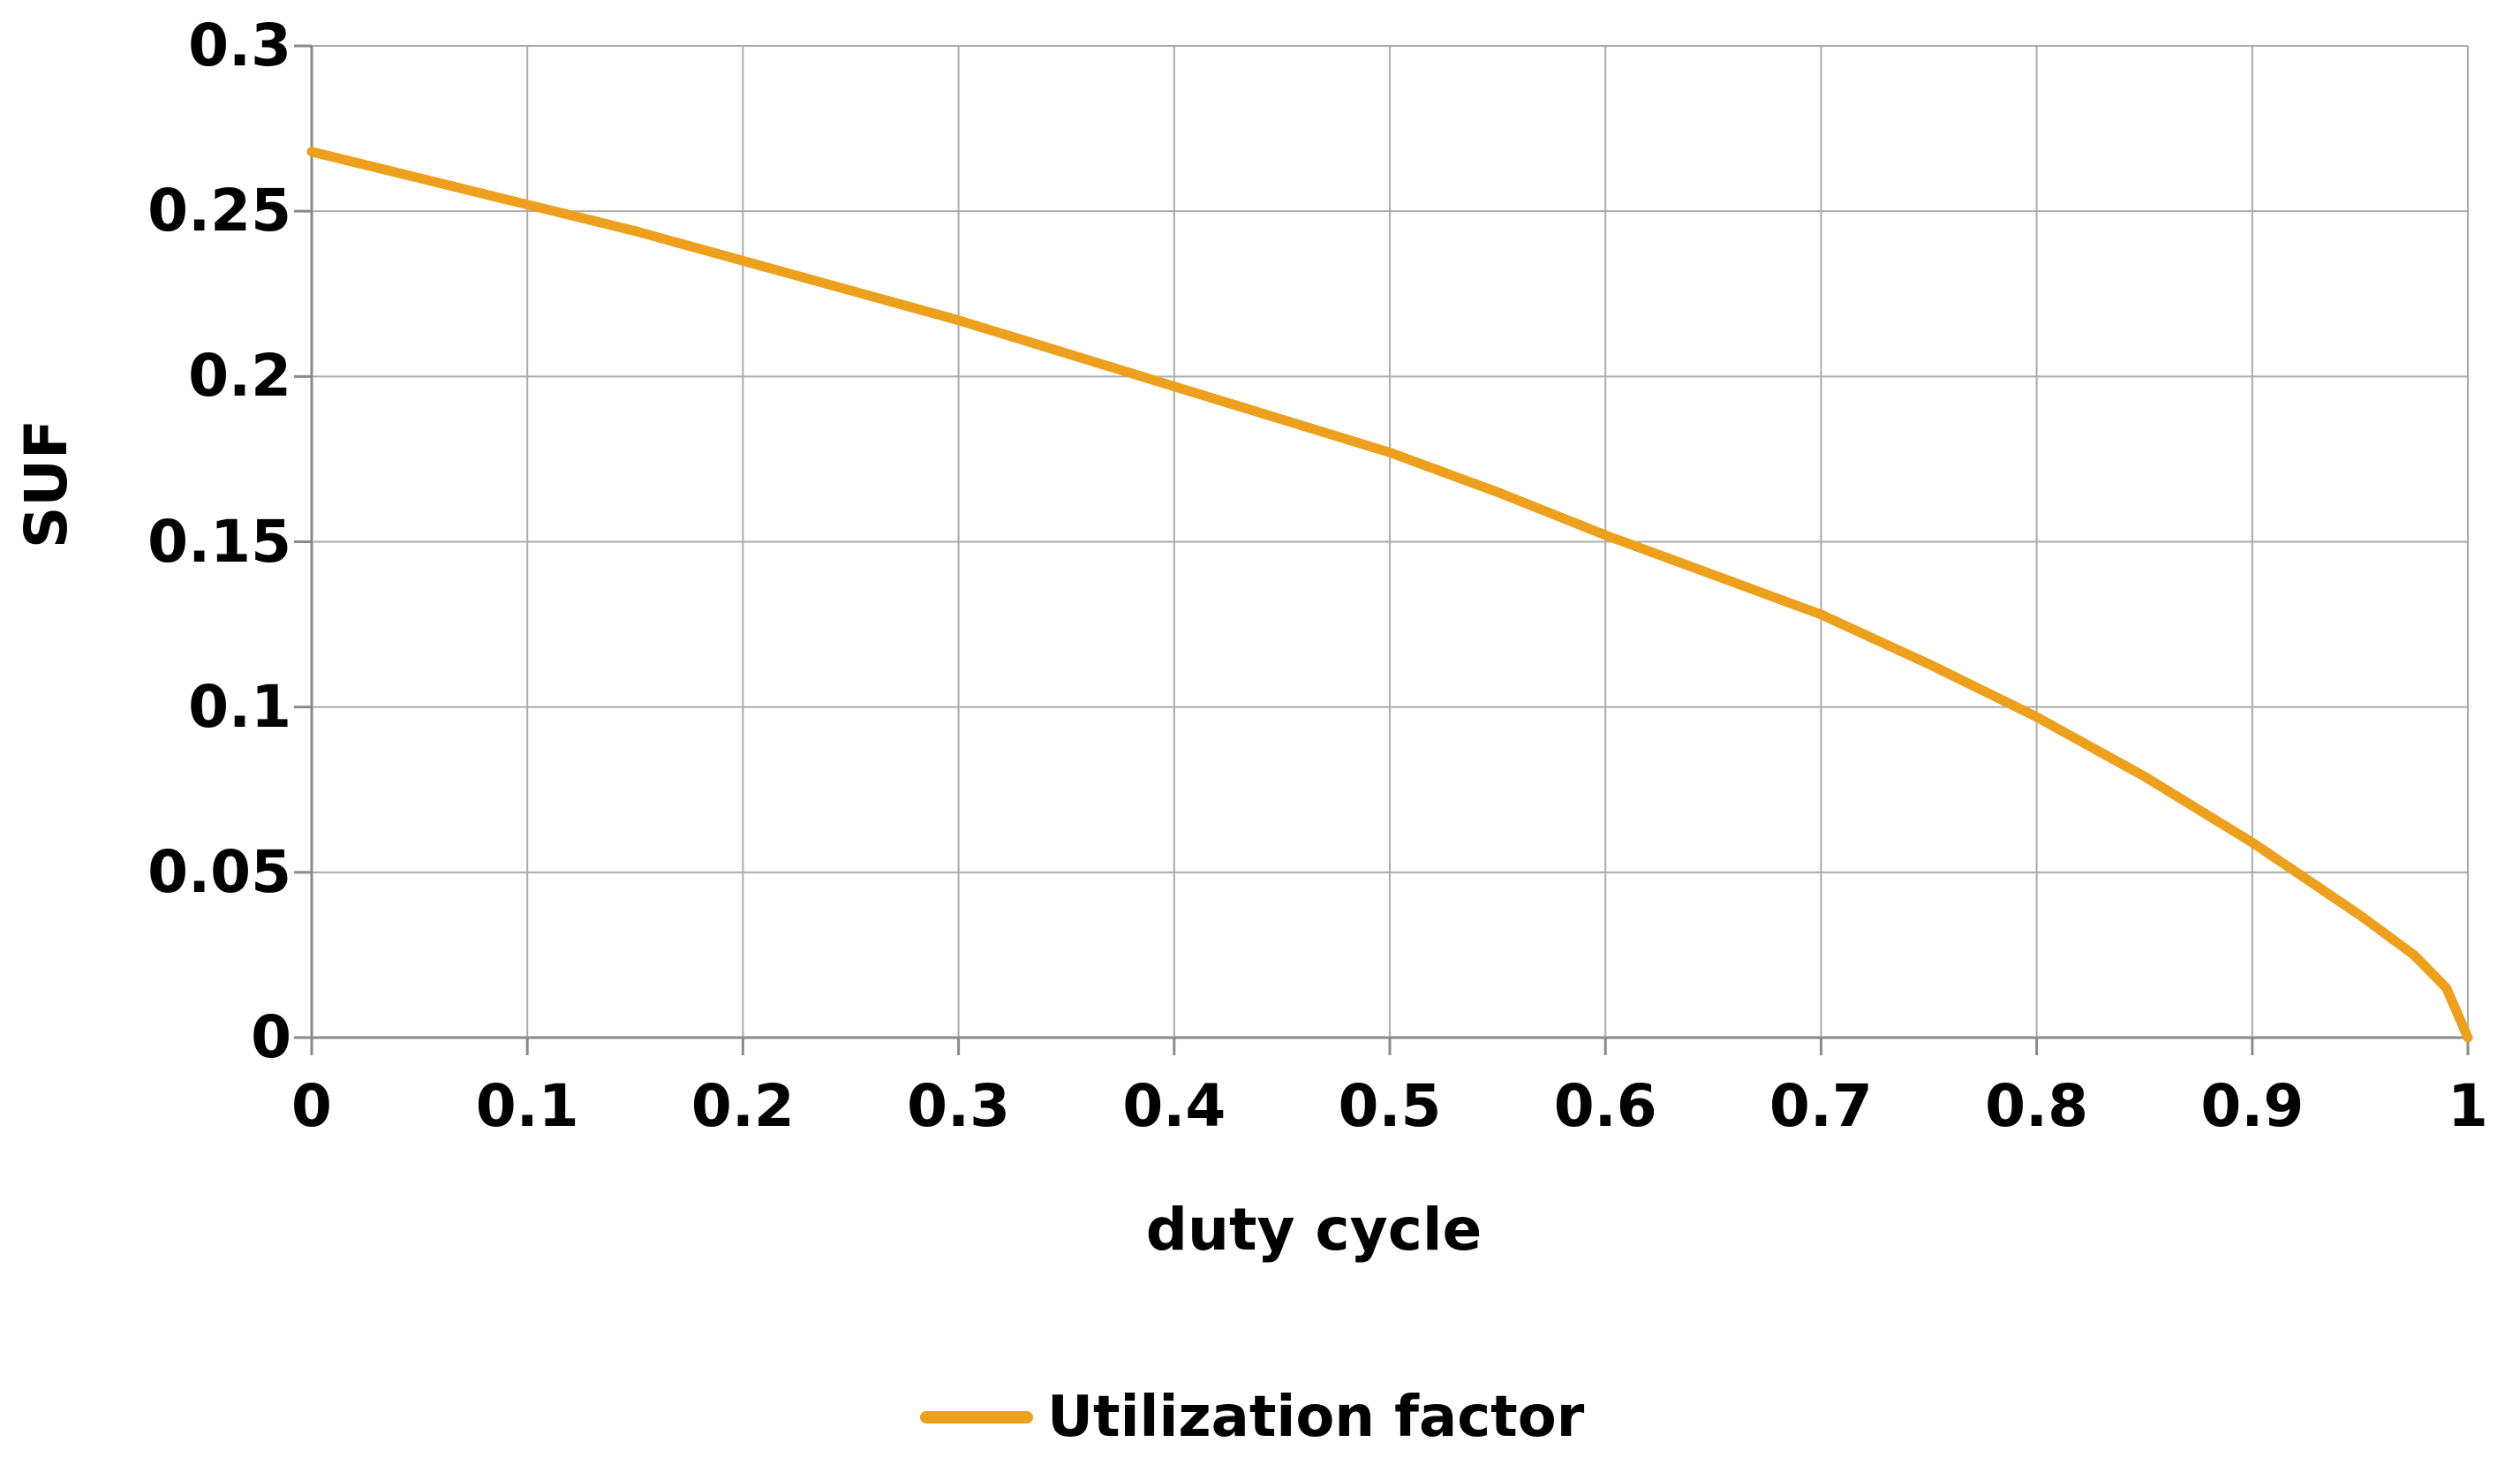  I want to click on legend: Utilization factor, so click(1252, 1417).